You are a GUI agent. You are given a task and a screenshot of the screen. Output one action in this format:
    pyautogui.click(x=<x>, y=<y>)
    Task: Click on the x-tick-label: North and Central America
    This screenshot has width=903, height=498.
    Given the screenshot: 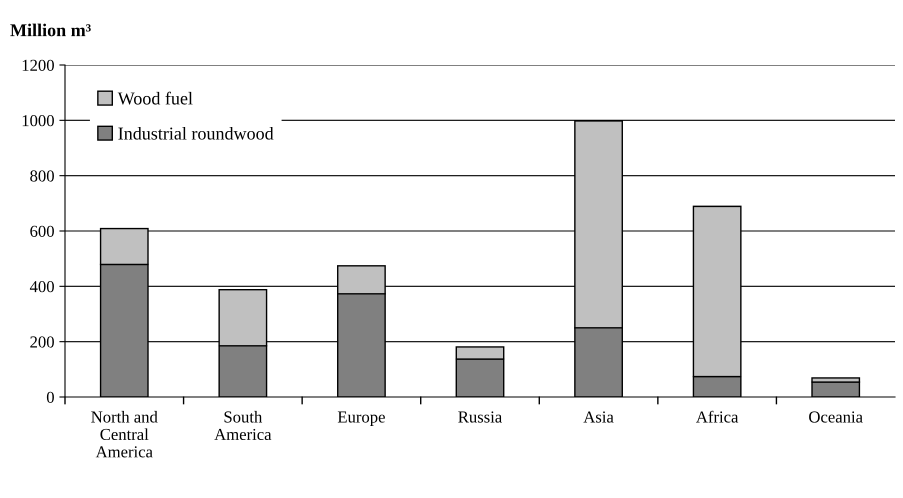 What is the action you would take?
    pyautogui.click(x=124, y=434)
    